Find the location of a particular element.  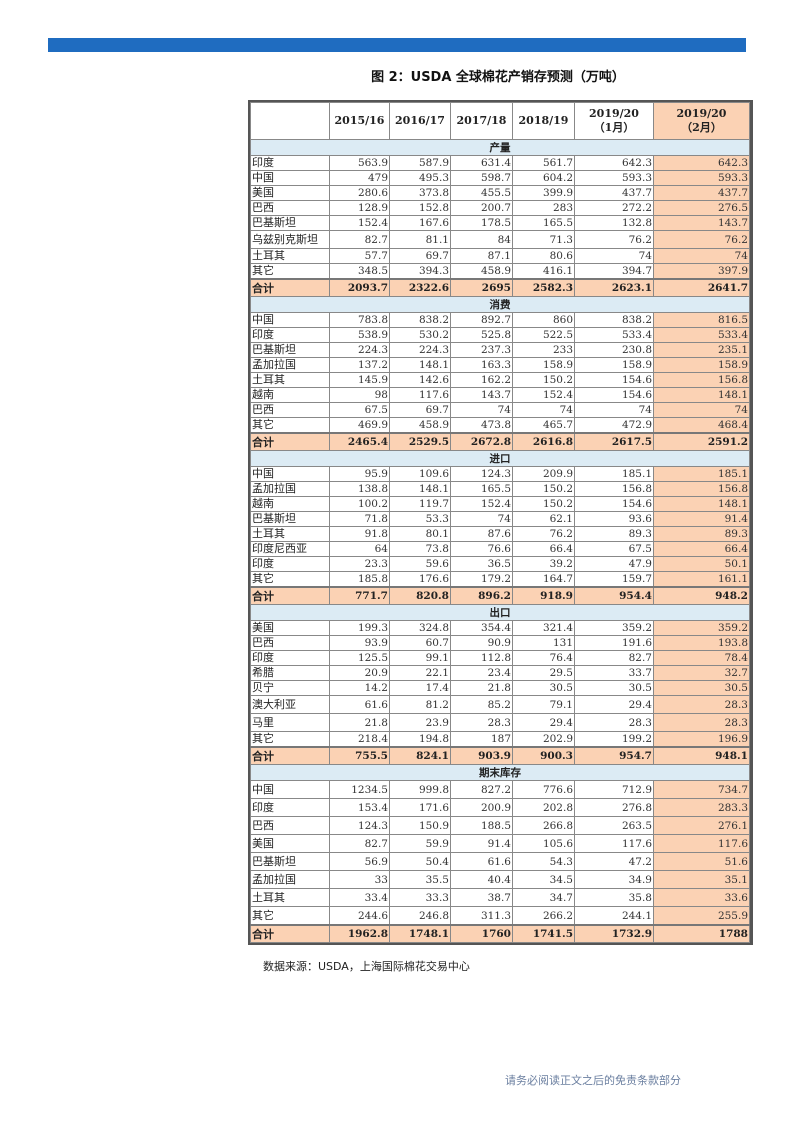

table-cell: 132.8 is located at coordinates (614, 223).